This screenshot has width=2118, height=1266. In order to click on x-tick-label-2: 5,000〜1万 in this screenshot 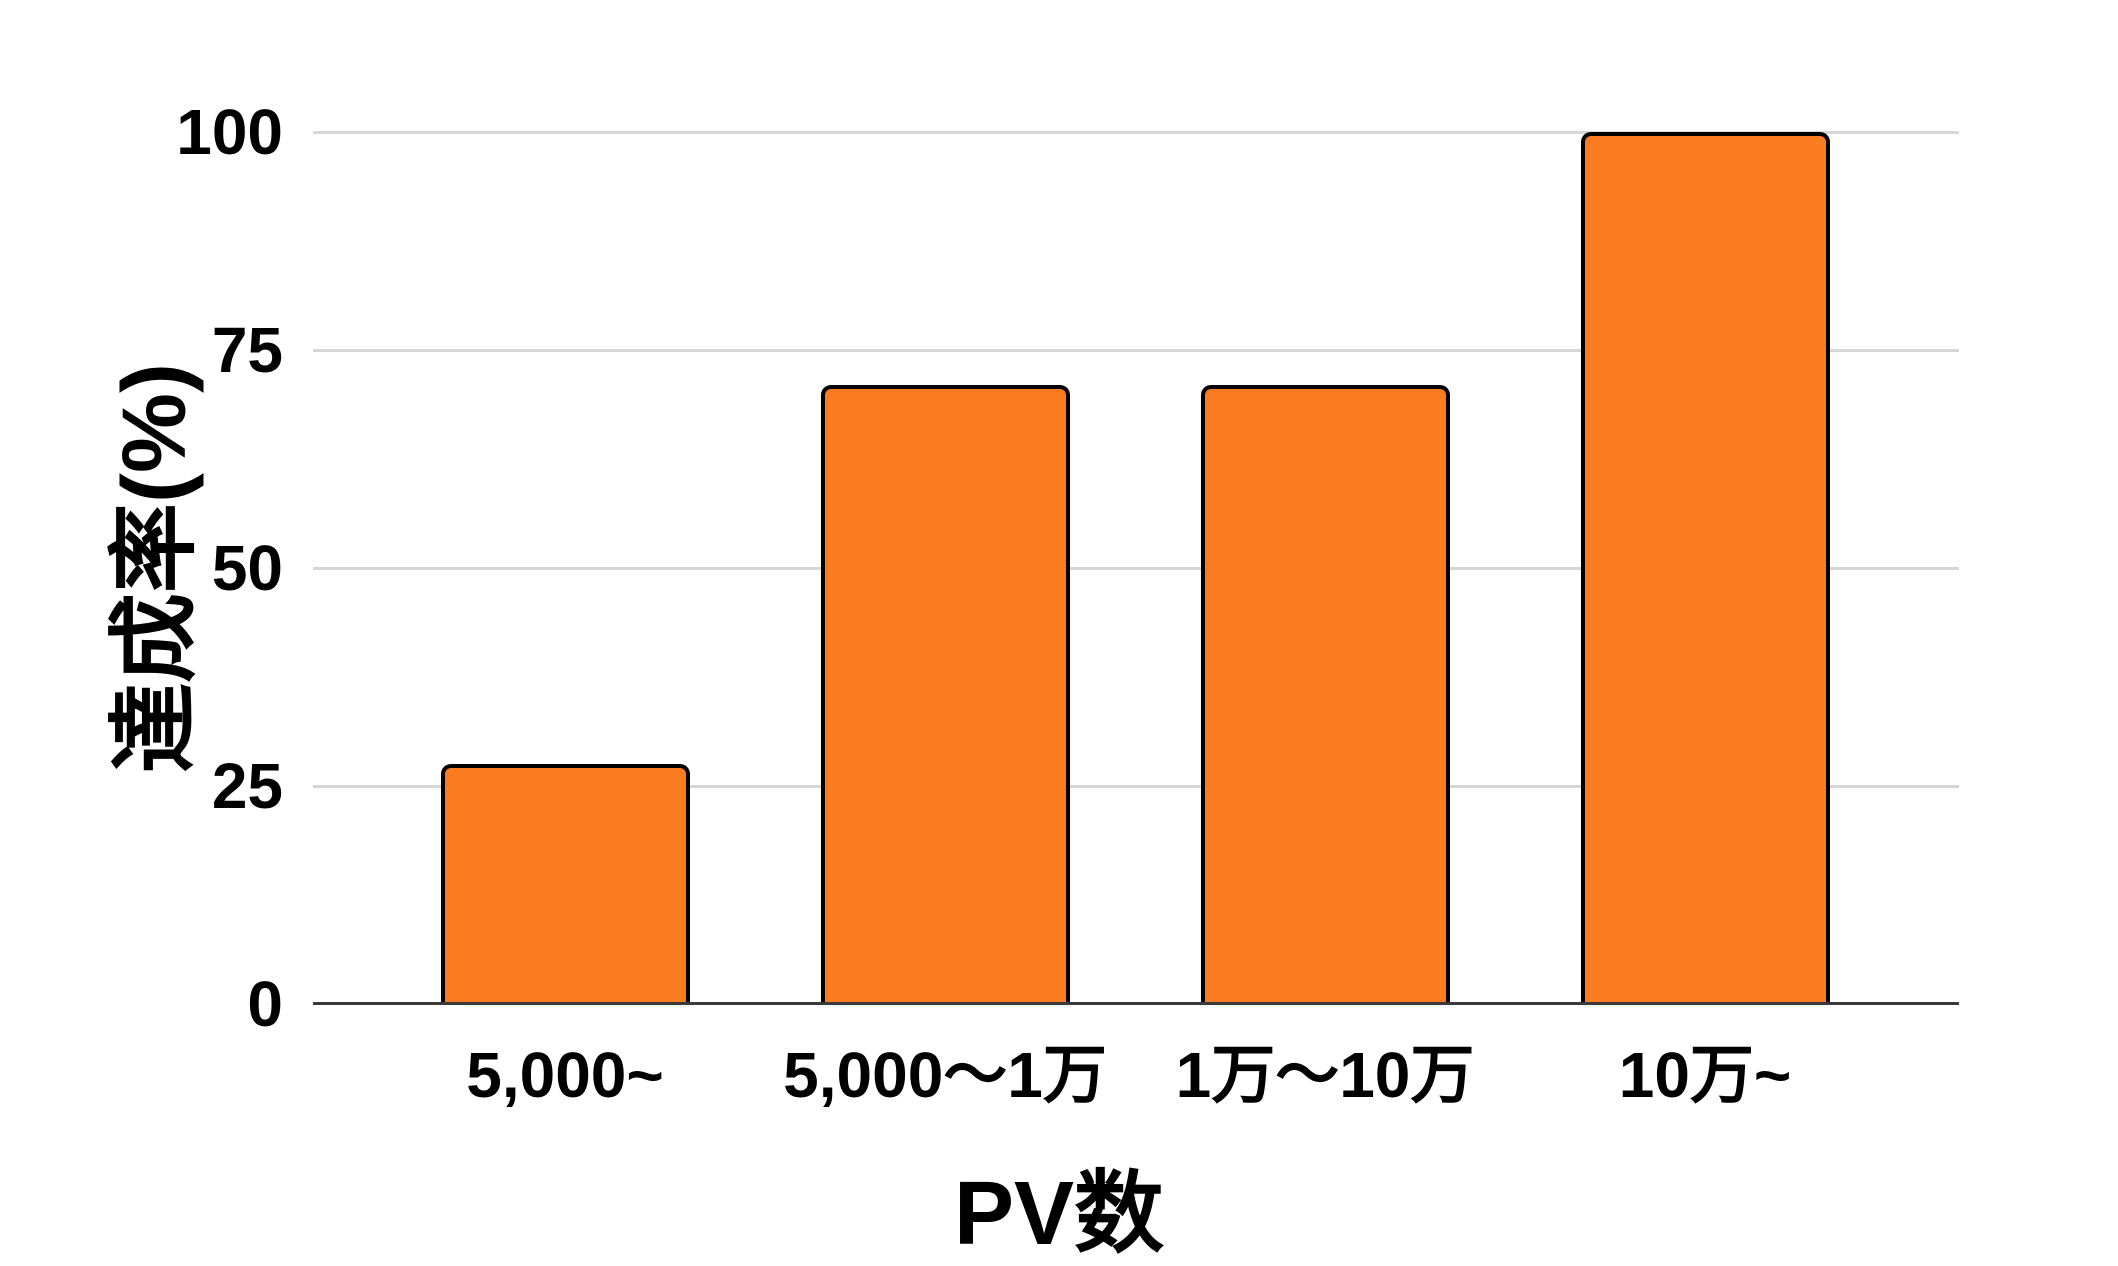, I will do `click(945, 1075)`.